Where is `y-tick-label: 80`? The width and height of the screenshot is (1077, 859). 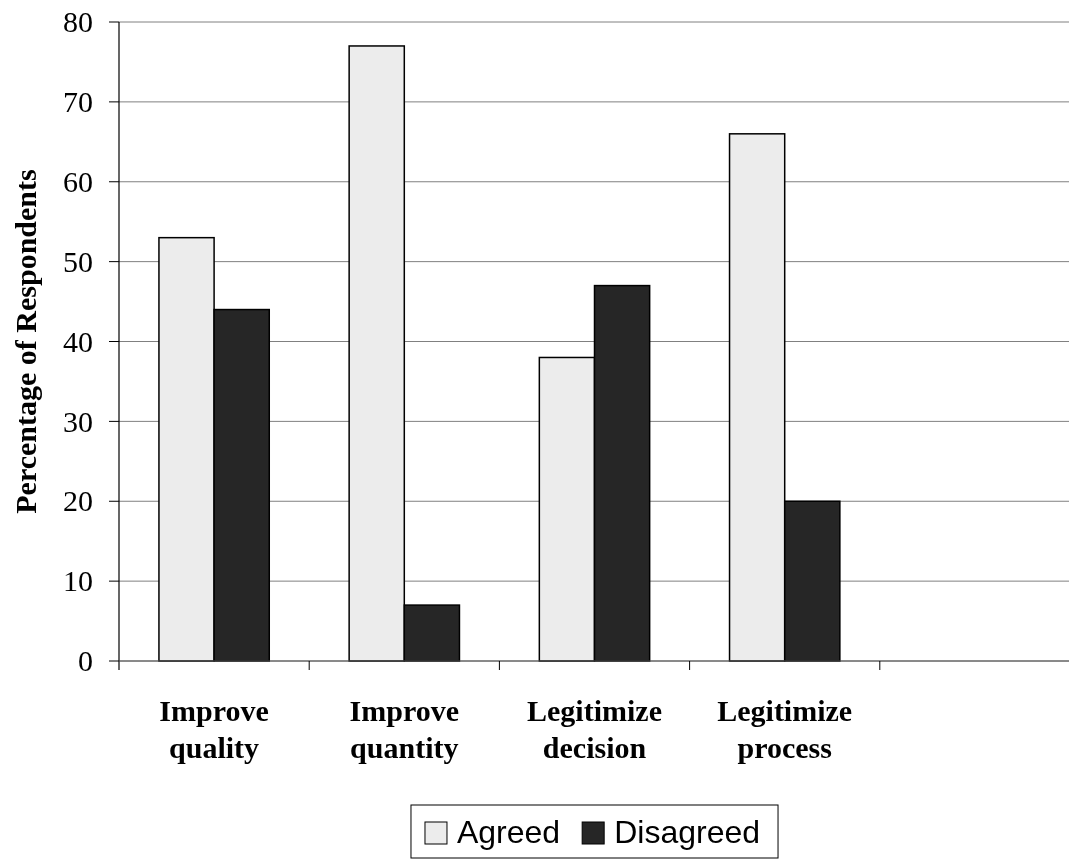 y-tick-label: 80 is located at coordinates (78, 22).